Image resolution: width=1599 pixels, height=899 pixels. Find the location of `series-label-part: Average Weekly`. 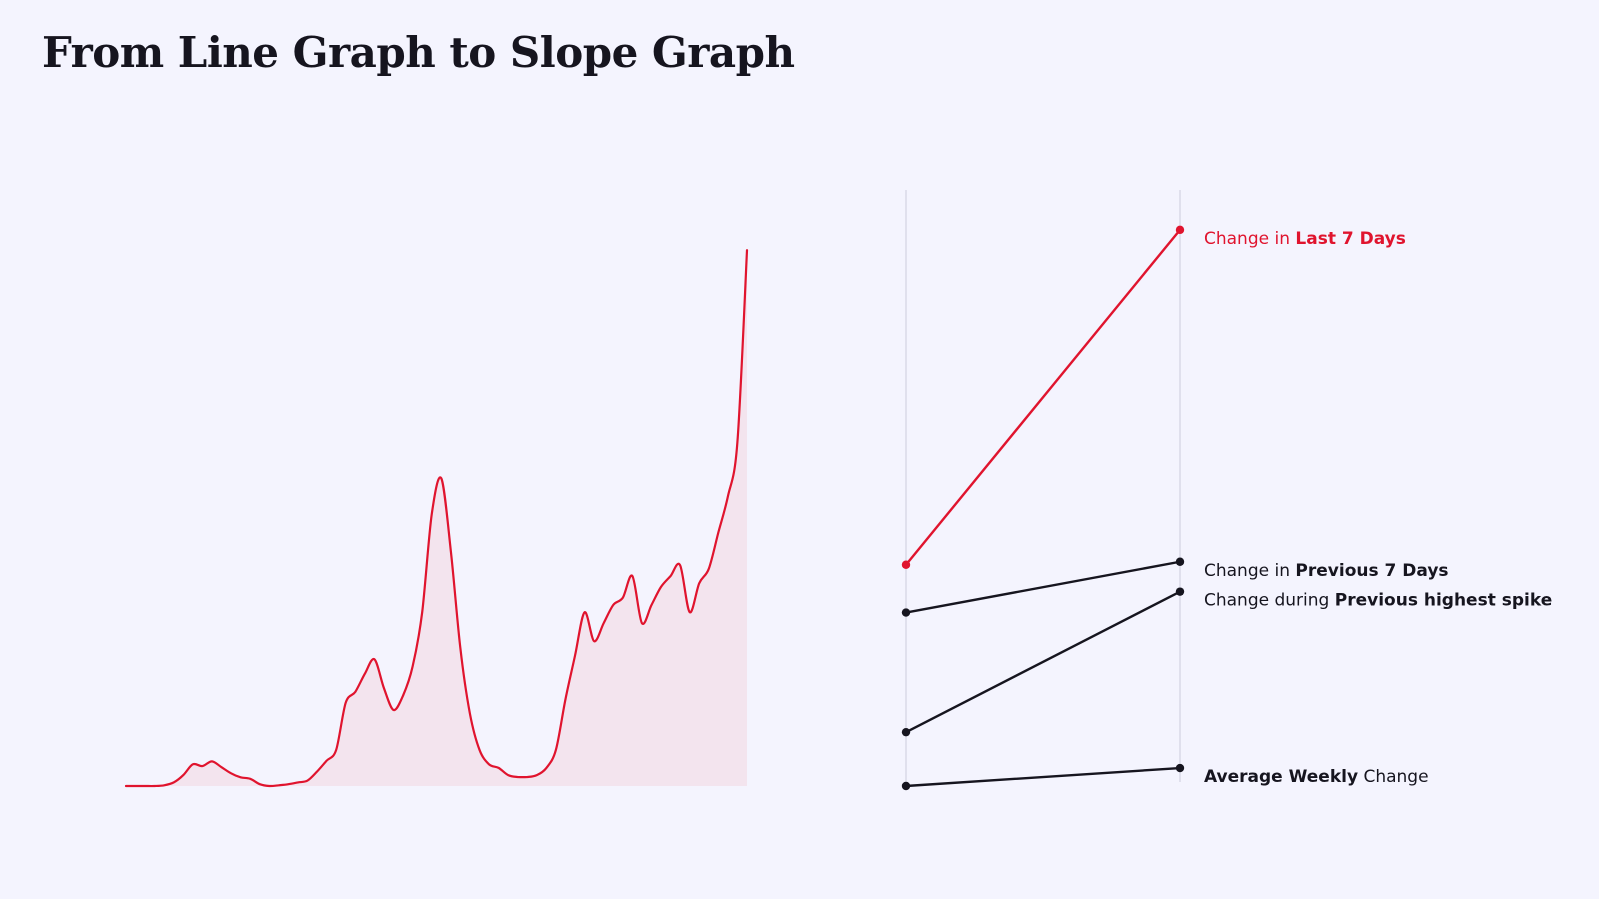

series-label-part: Average Weekly is located at coordinates (1281, 777).